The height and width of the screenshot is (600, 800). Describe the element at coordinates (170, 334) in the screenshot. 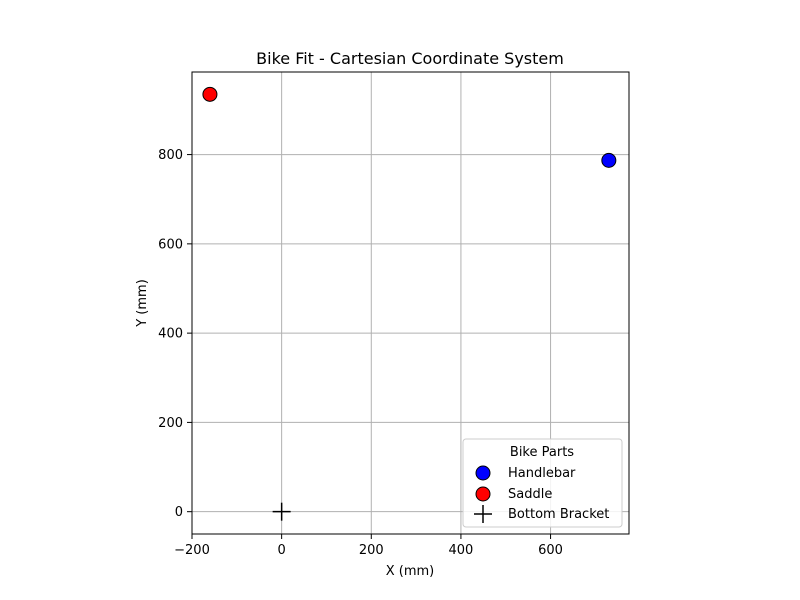

I see `y-tick-label: 400` at that location.